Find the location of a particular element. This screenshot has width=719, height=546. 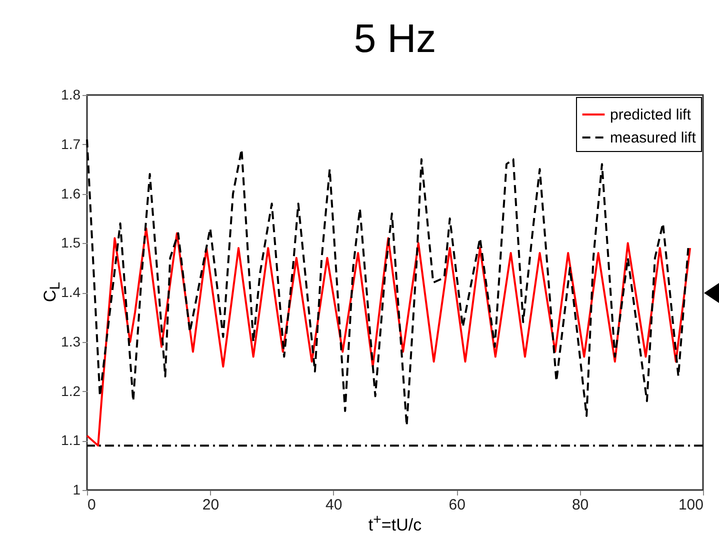

y-tick-label: 1.2 is located at coordinates (71, 390).